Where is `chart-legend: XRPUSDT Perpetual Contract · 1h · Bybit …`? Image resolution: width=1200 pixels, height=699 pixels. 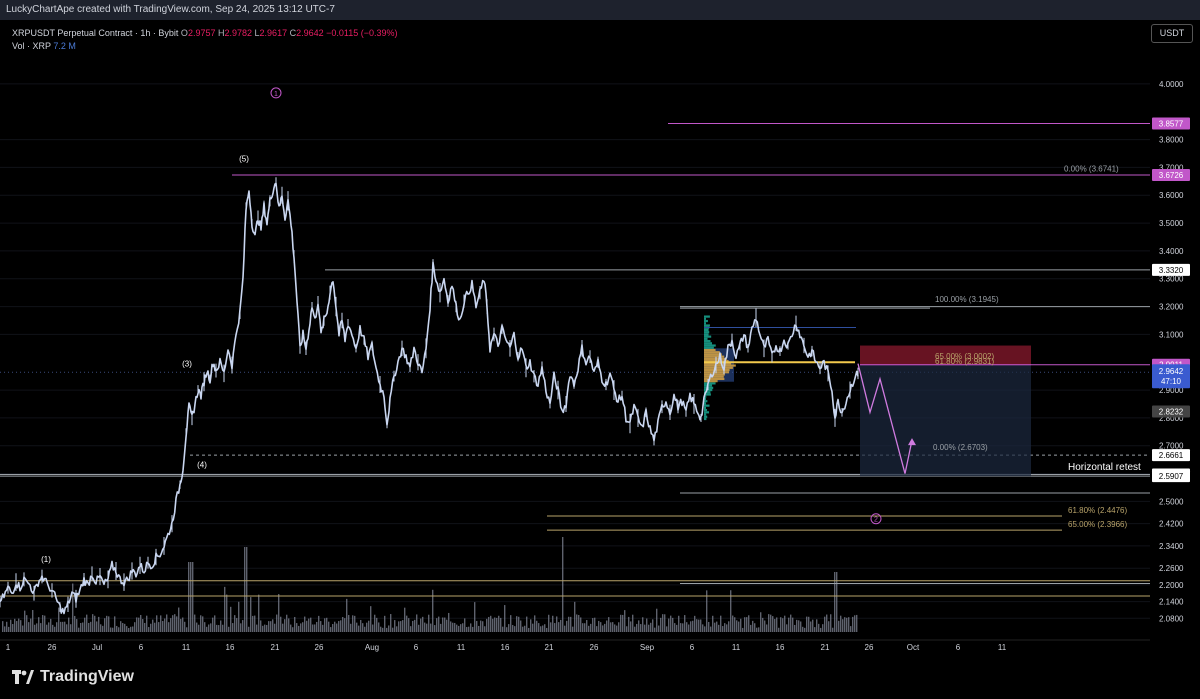 chart-legend: XRPUSDT Perpetual Contract · 1h · Bybit … is located at coordinates (205, 40).